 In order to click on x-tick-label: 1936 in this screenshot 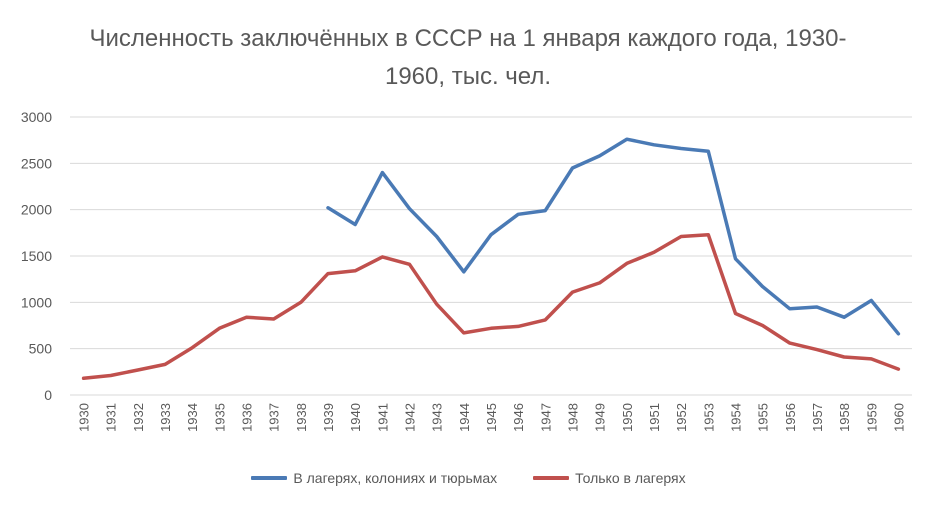, I will do `click(247, 417)`.